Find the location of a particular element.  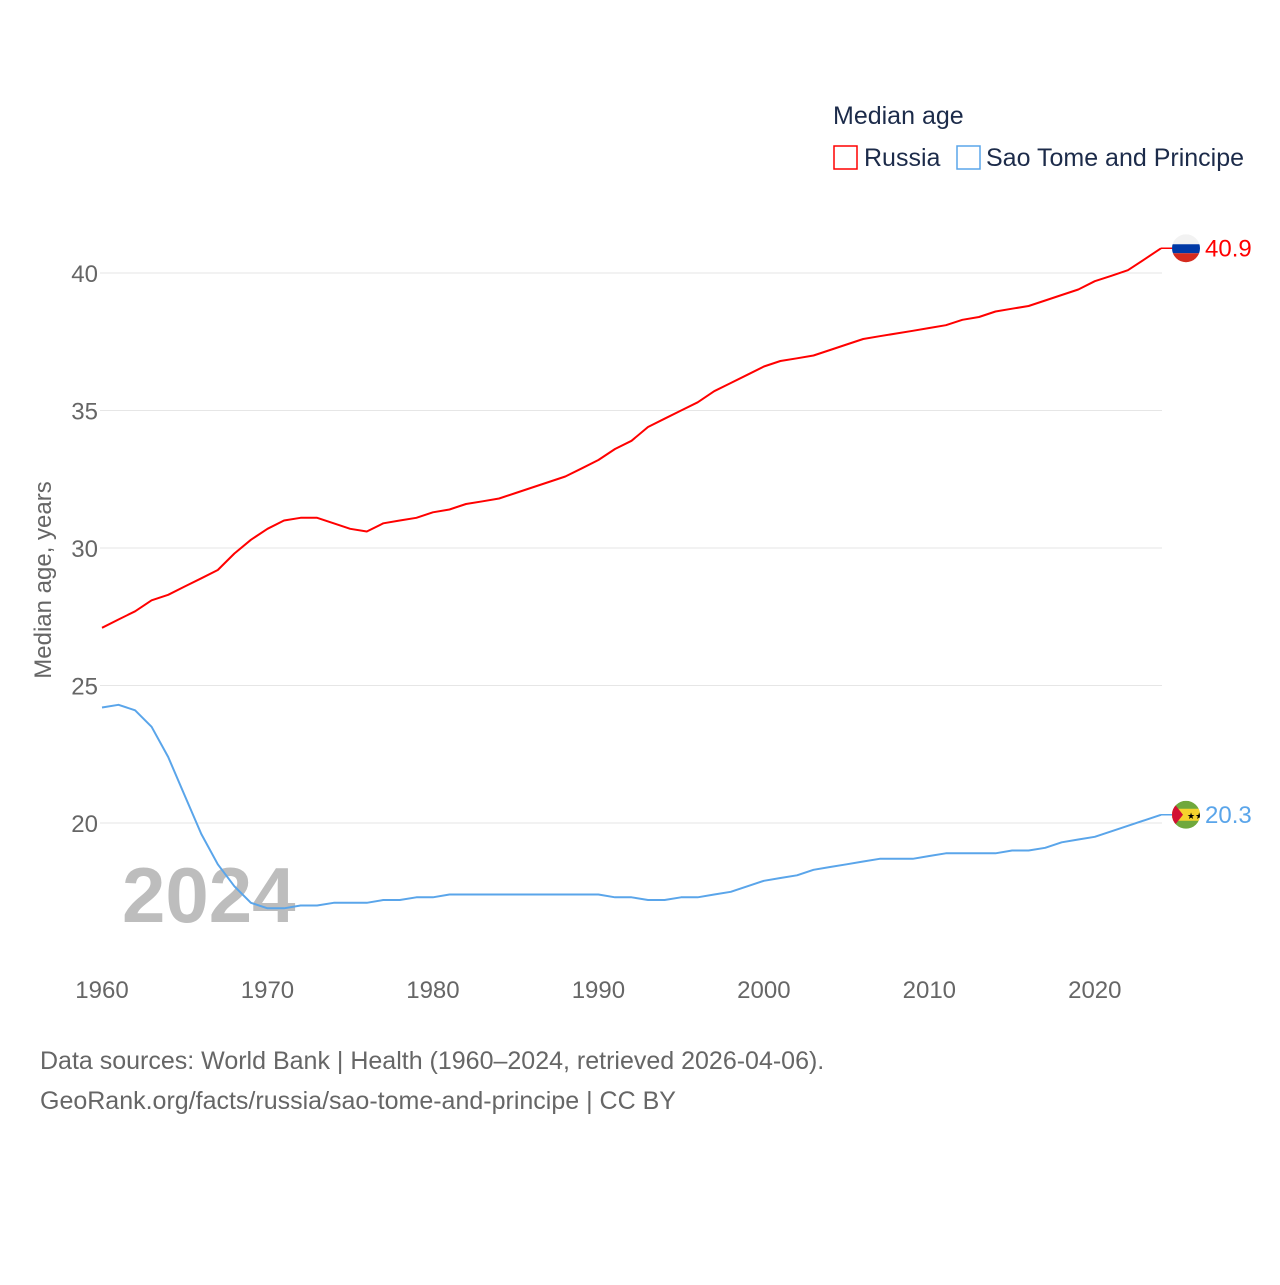

x-tick-label: 2000 is located at coordinates (763, 990).